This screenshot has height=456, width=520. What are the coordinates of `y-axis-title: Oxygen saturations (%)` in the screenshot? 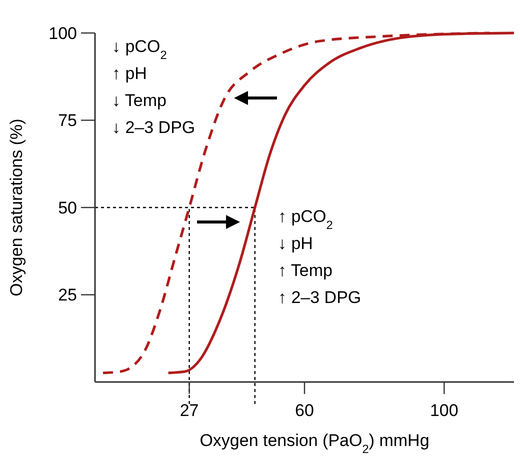 It's located at (16, 207).